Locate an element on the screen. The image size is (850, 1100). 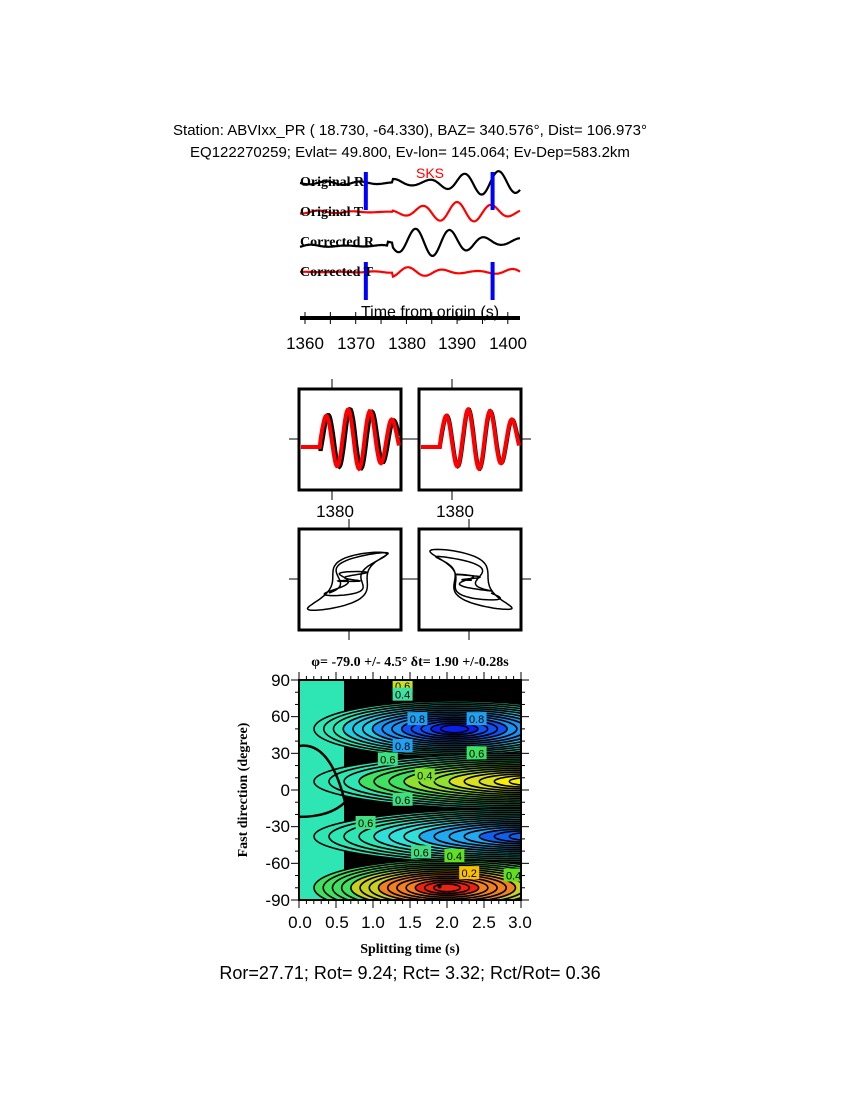
x-tick-label: 3.0 is located at coordinates (520, 922).